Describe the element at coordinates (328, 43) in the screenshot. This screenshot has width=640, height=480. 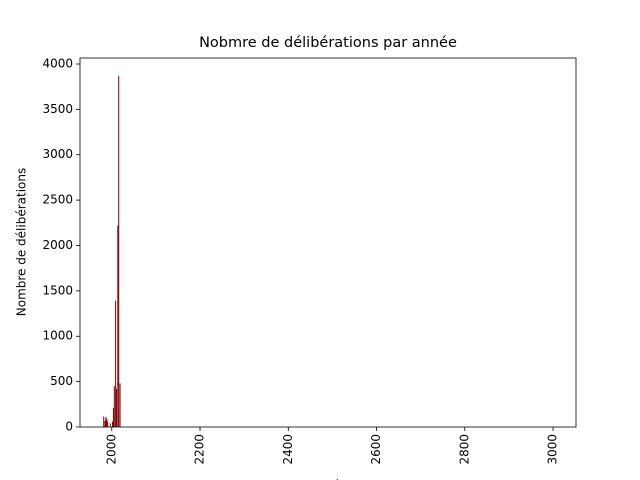
I see `chart-title: Nobmre de délibérations par année` at that location.